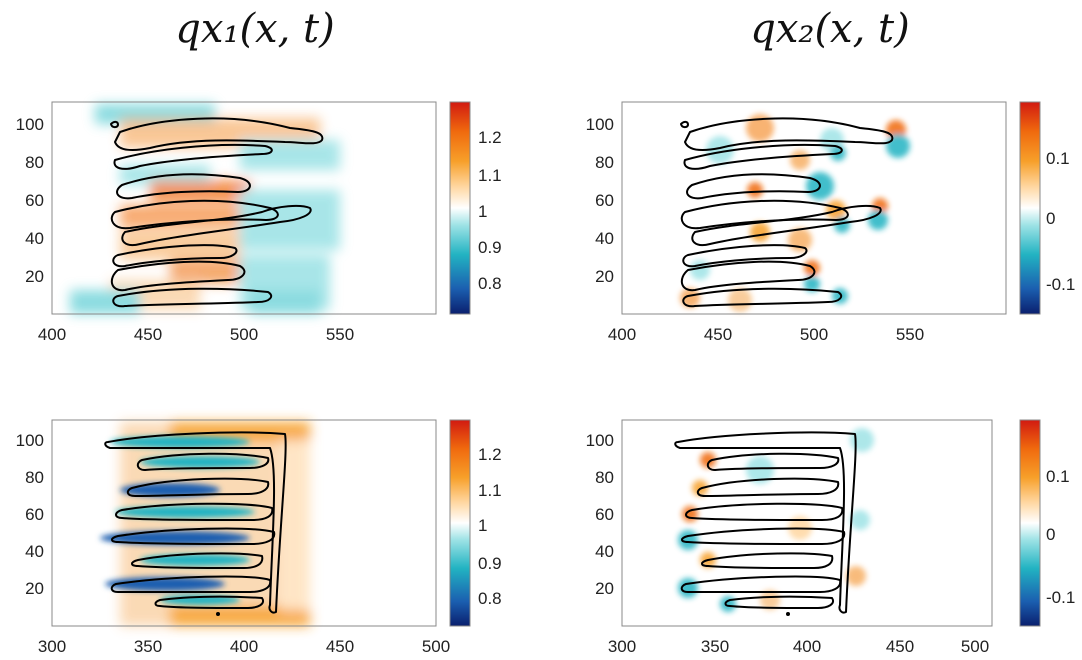  Describe the element at coordinates (254, 29) in the screenshot. I see `title-left: qx₁(x, t)` at that location.